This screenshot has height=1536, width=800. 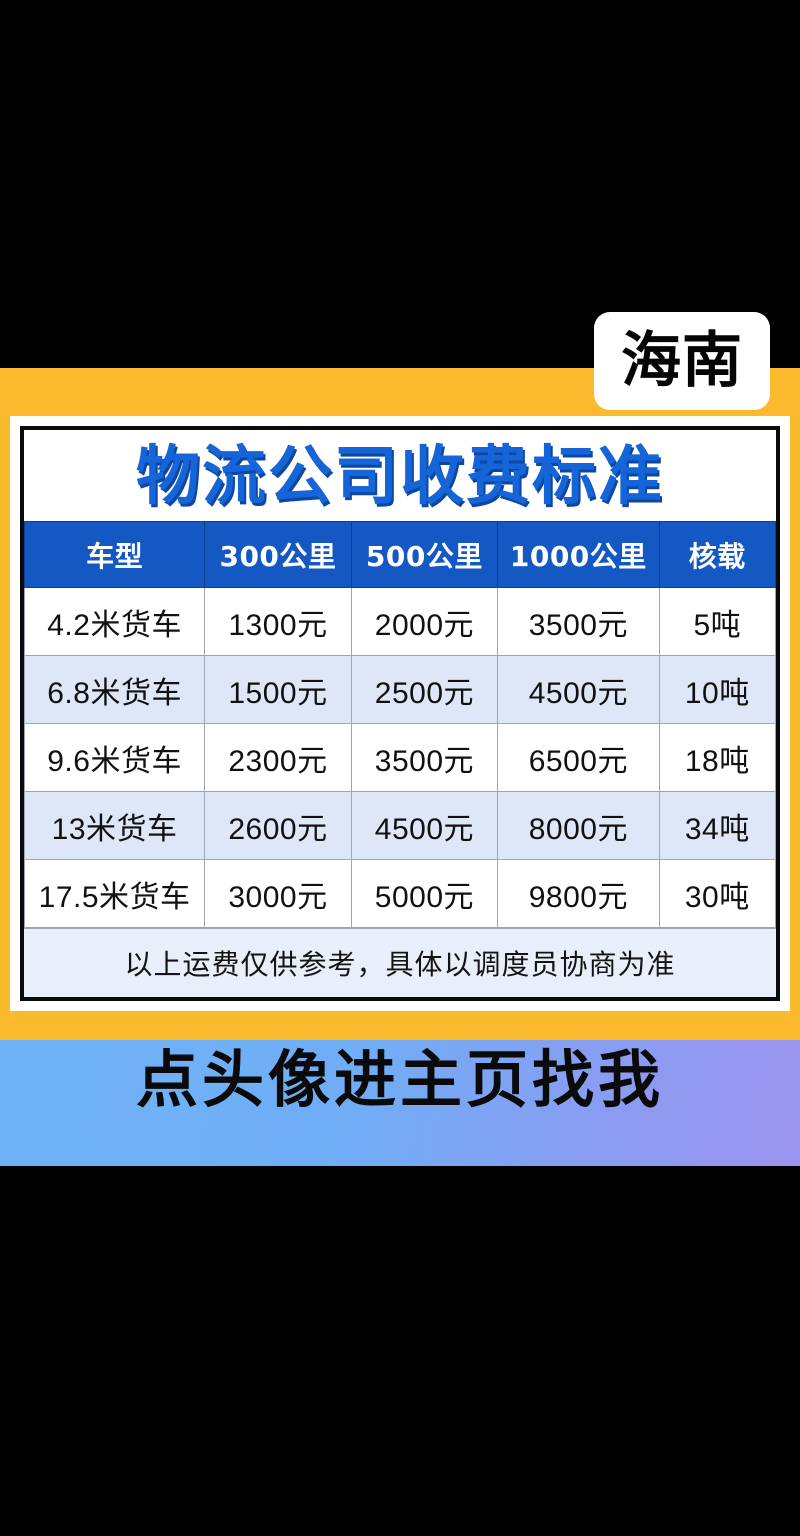 I want to click on table-row: 4.2米货车 1300元 2000元 3500元 5吨, so click(x=400, y=622).